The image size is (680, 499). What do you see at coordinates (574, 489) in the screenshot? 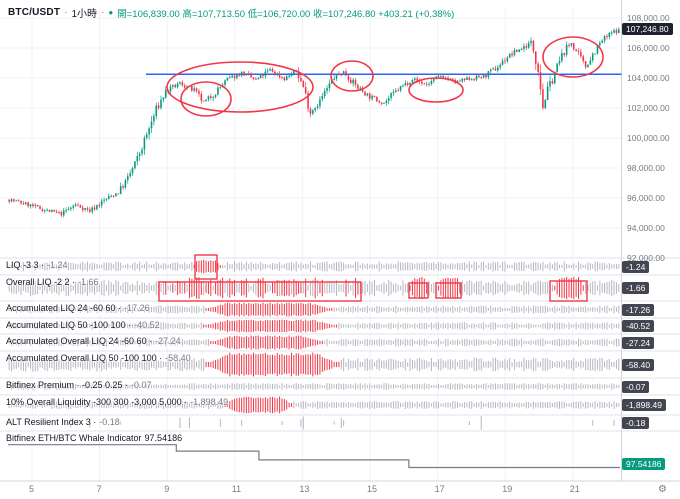
I see `time-axis-label: 21` at bounding box center [574, 489].